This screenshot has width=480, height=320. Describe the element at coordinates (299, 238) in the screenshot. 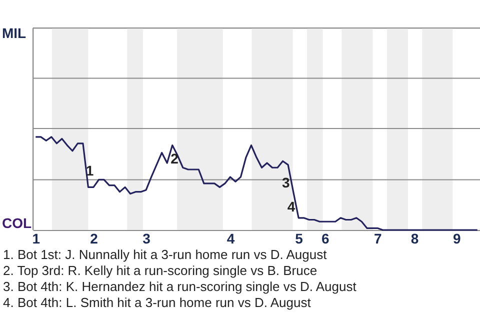

I see `x-tick-label: 5` at that location.